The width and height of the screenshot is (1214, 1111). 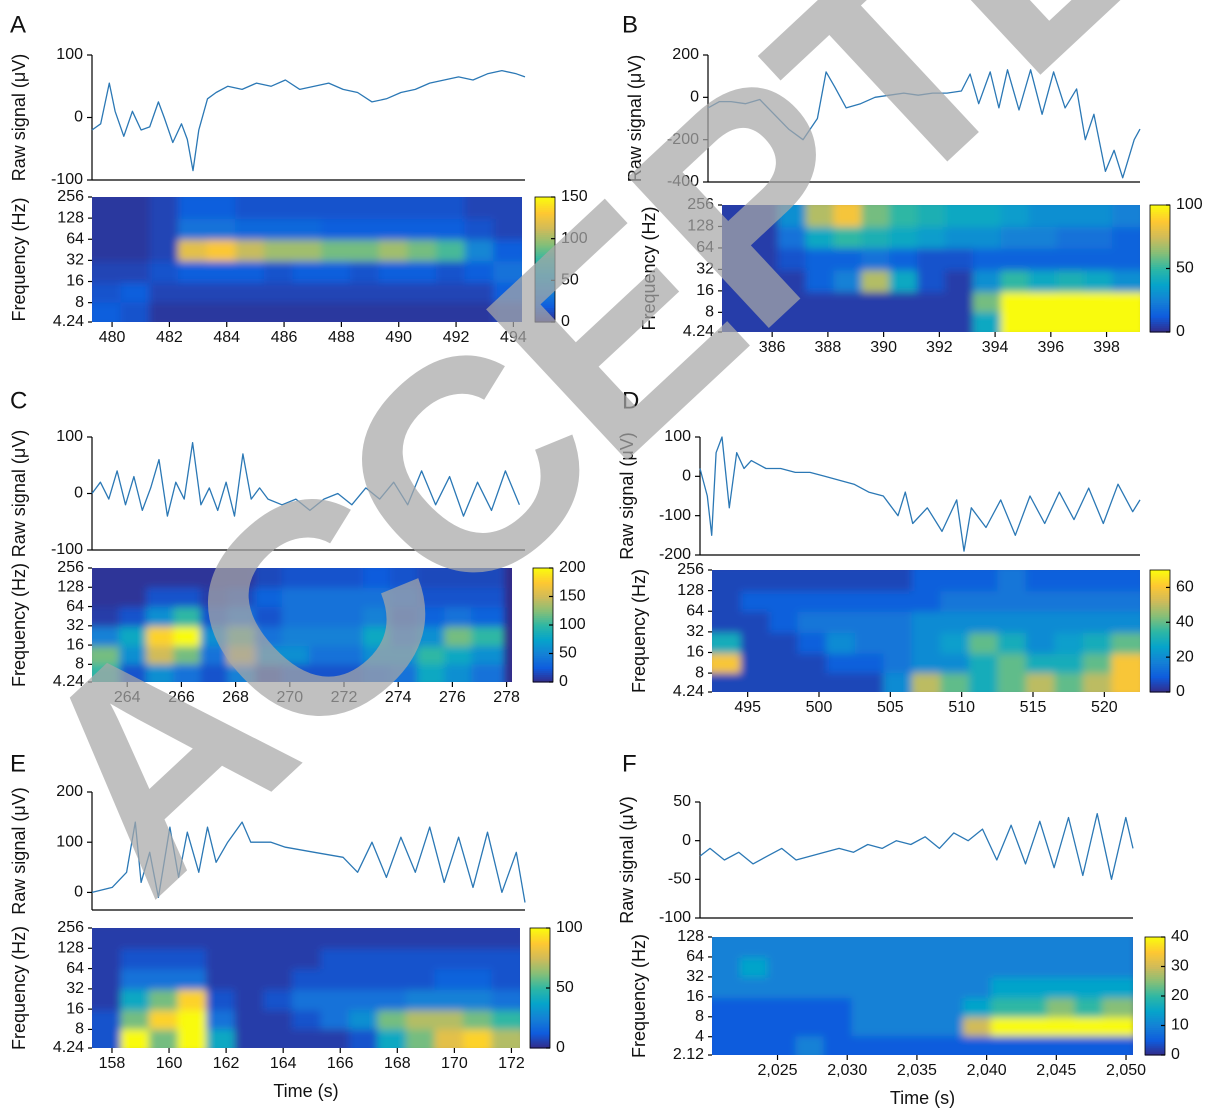 What do you see at coordinates (169, 337) in the screenshot?
I see `x-tick-label: 482` at bounding box center [169, 337].